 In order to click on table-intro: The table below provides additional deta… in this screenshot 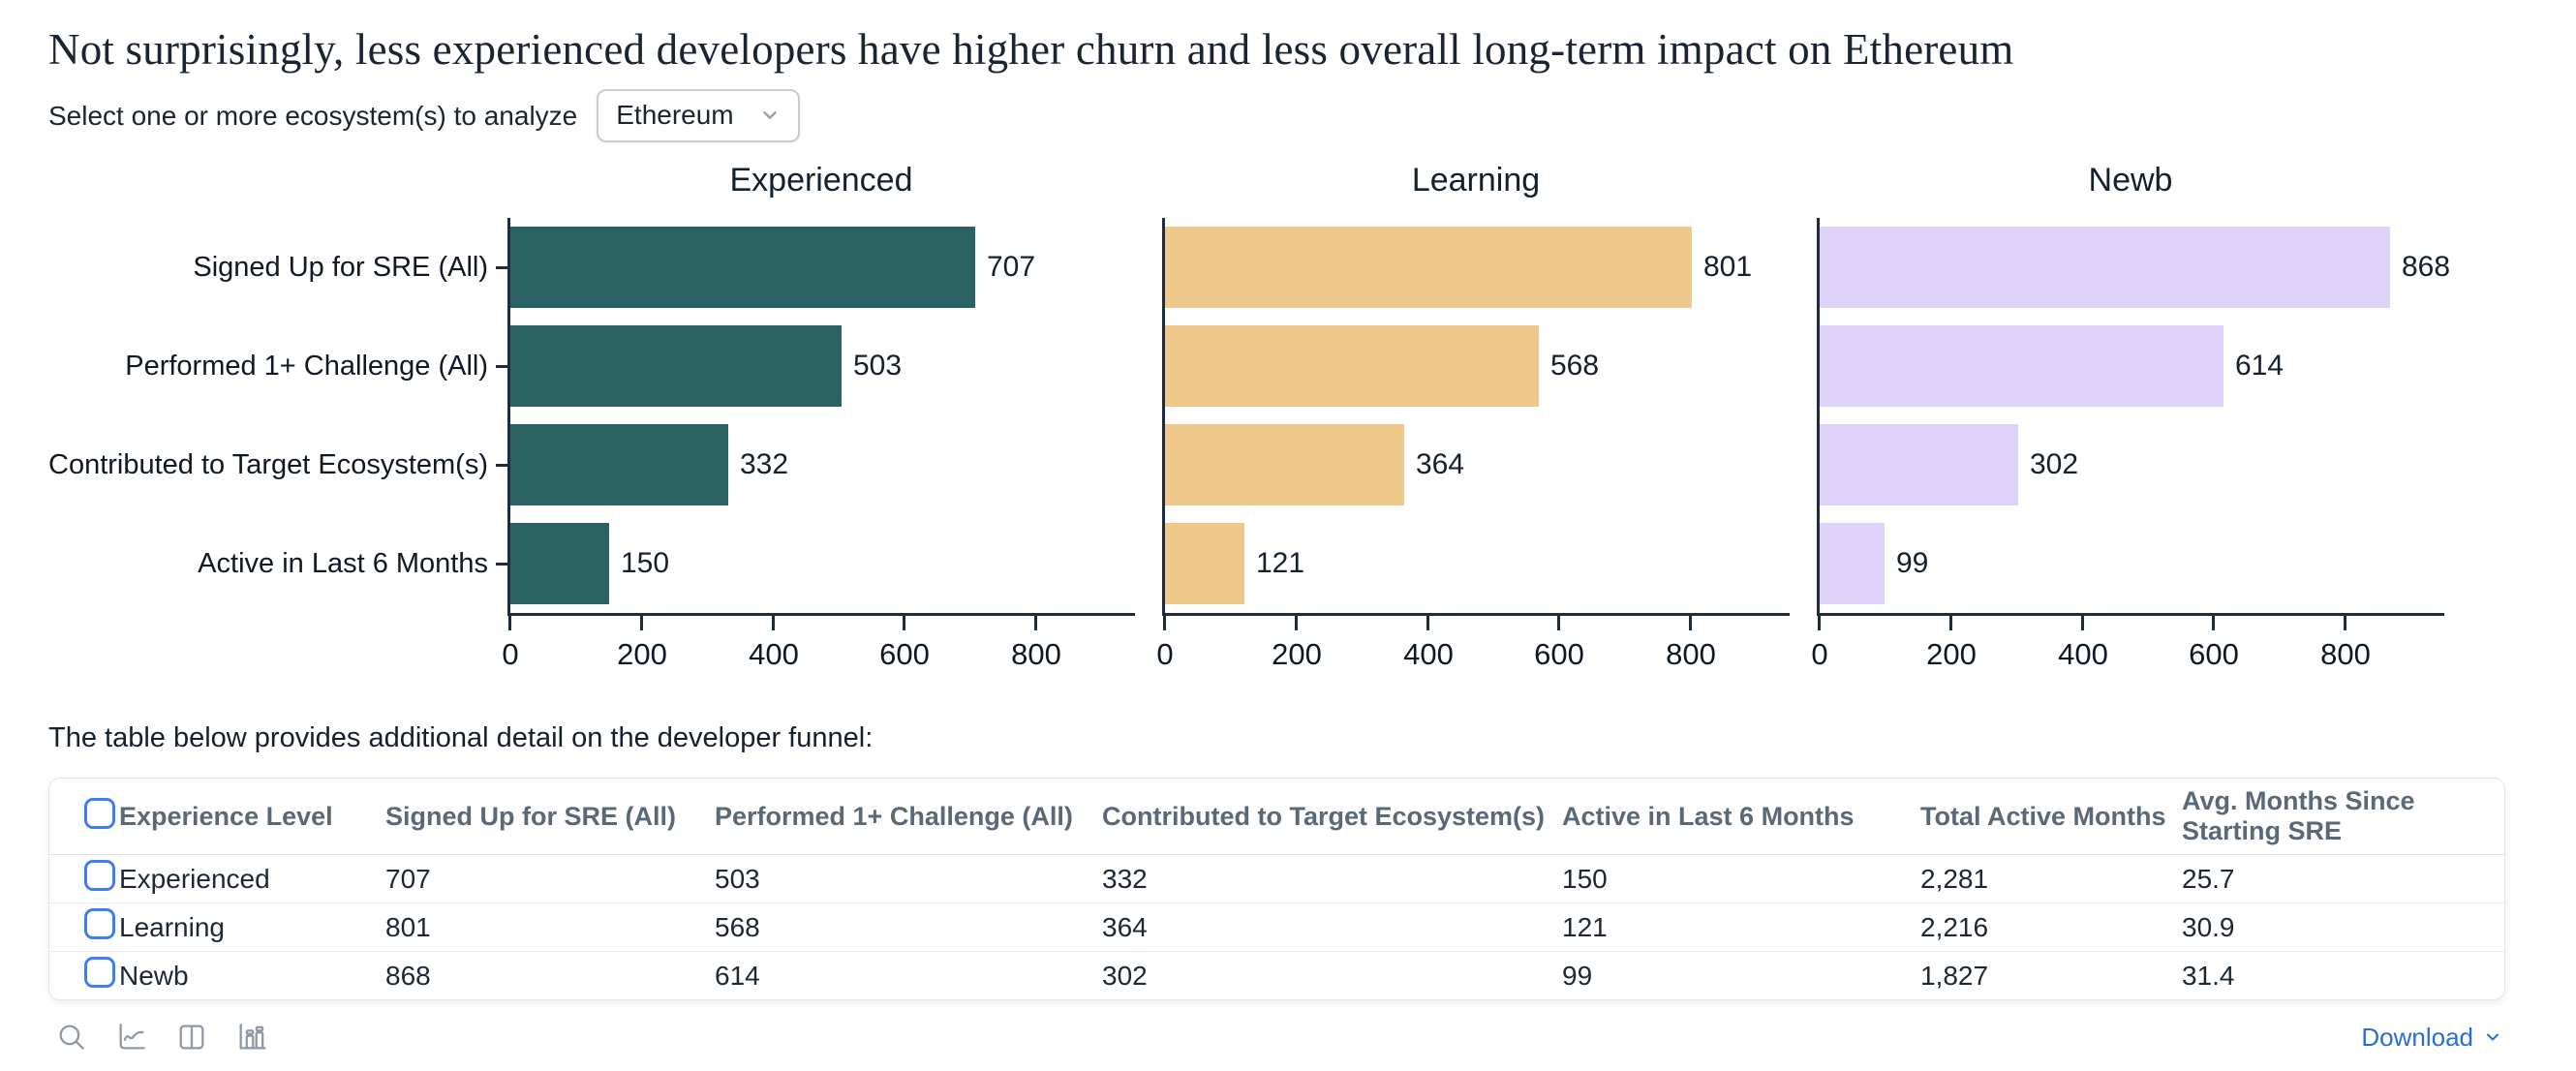, I will do `click(461, 738)`.